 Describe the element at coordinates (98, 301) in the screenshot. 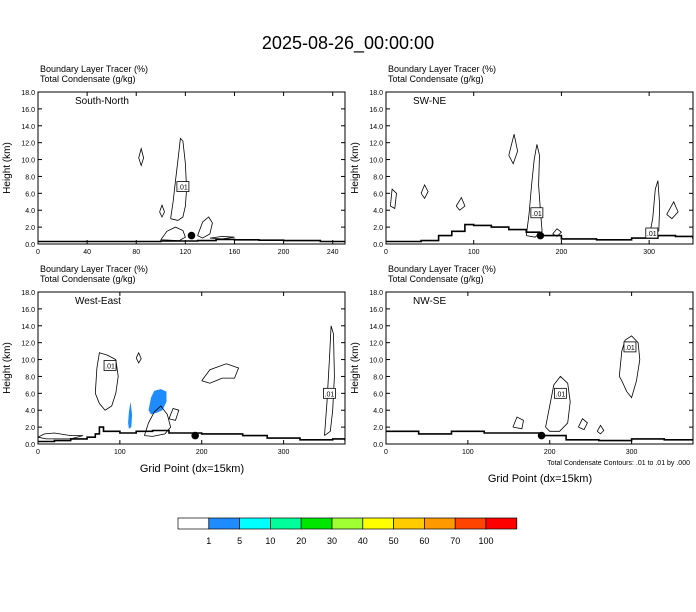

I see `section-name: West-East` at that location.